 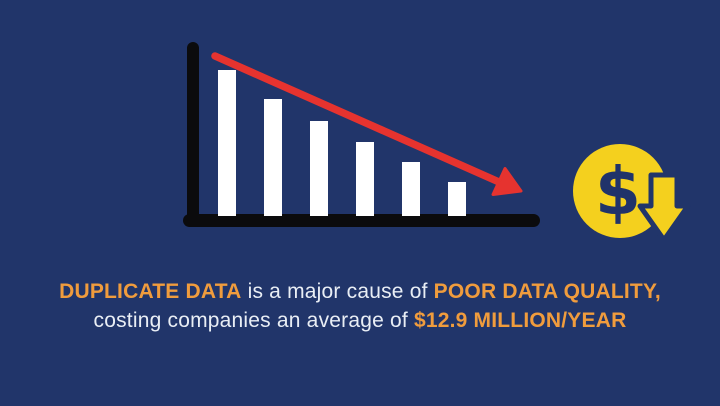 What do you see at coordinates (342, 143) in the screenshot?
I see `chart-bars` at bounding box center [342, 143].